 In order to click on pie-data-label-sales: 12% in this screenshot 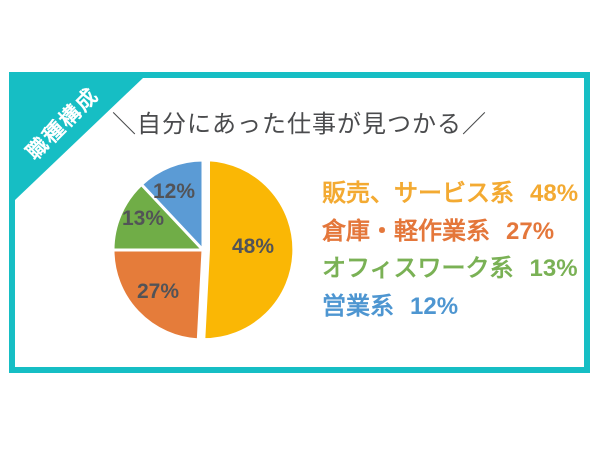, I will do `click(174, 191)`.